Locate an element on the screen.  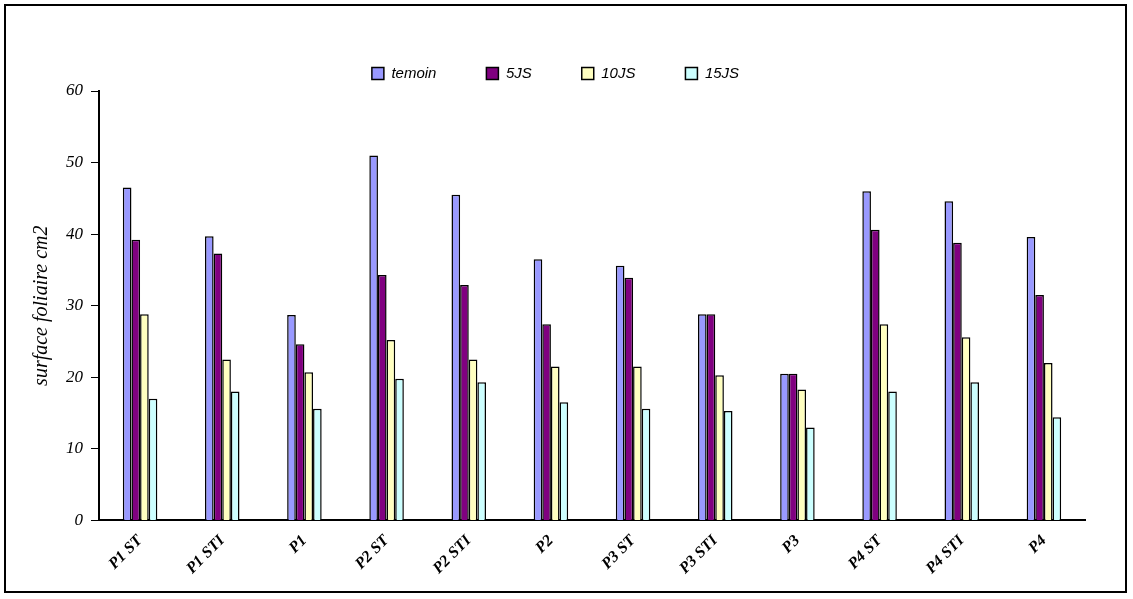
y-axis-title: surface foliaire cm2 is located at coordinates (41, 305).